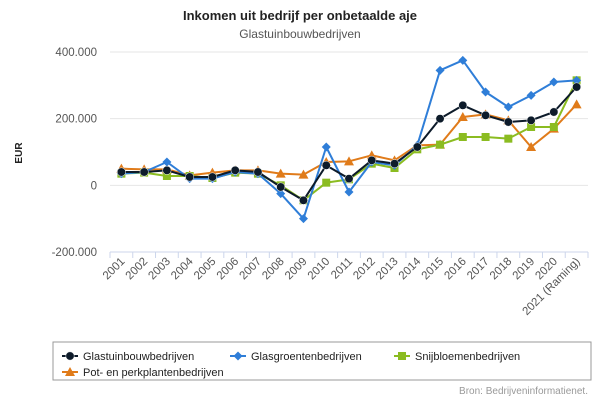 This screenshot has width=600, height=400. Describe the element at coordinates (76, 120) in the screenshot. I see `y-tick-label: 200.000` at that location.